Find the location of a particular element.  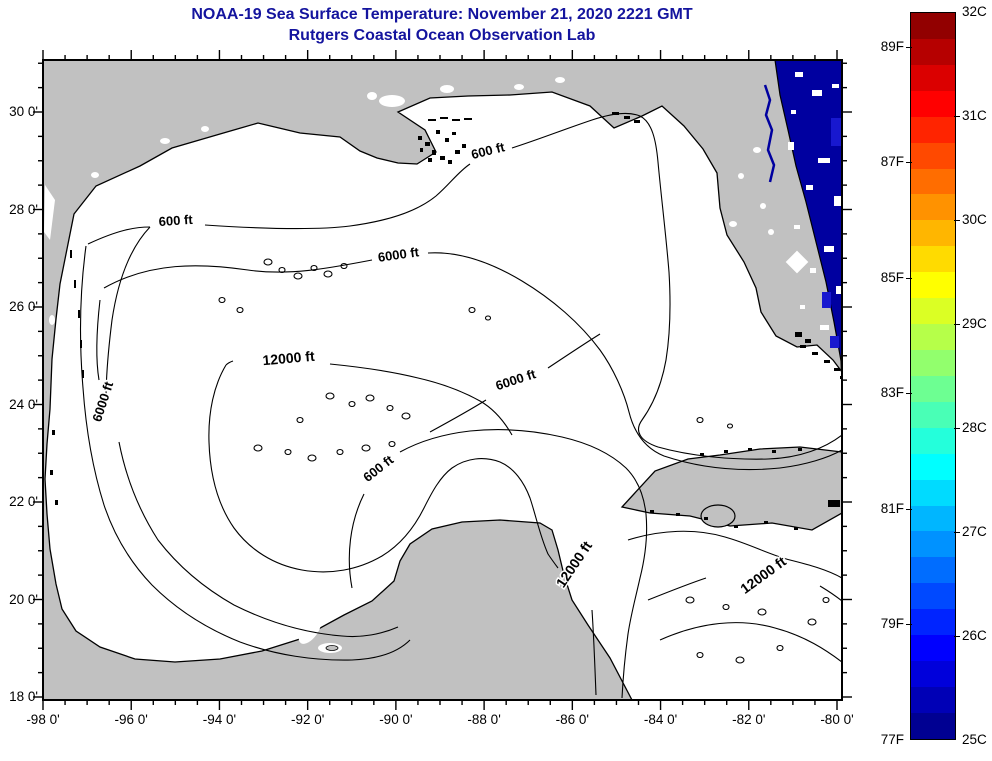

x-tick-label: -80 0' is located at coordinates (837, 719).